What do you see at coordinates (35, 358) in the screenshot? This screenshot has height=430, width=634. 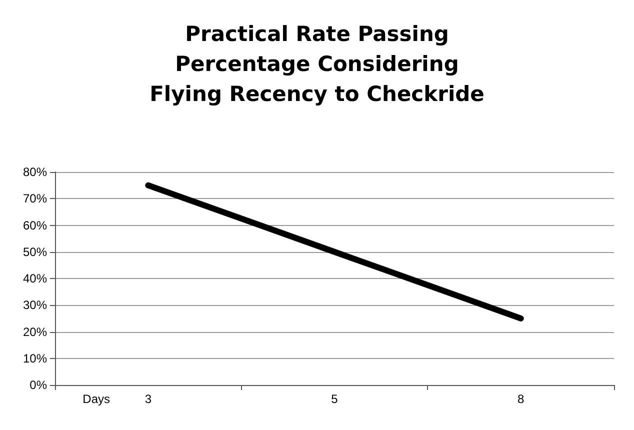 I see `y-tick-label: 10%` at bounding box center [35, 358].